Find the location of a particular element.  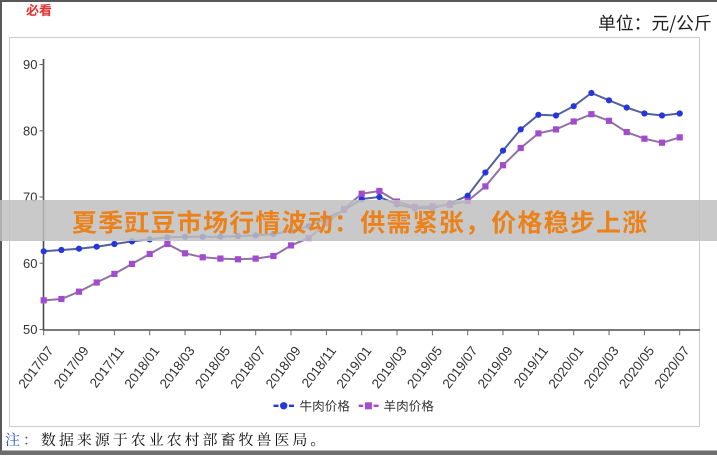

svg-text: 80 is located at coordinates (30, 130).